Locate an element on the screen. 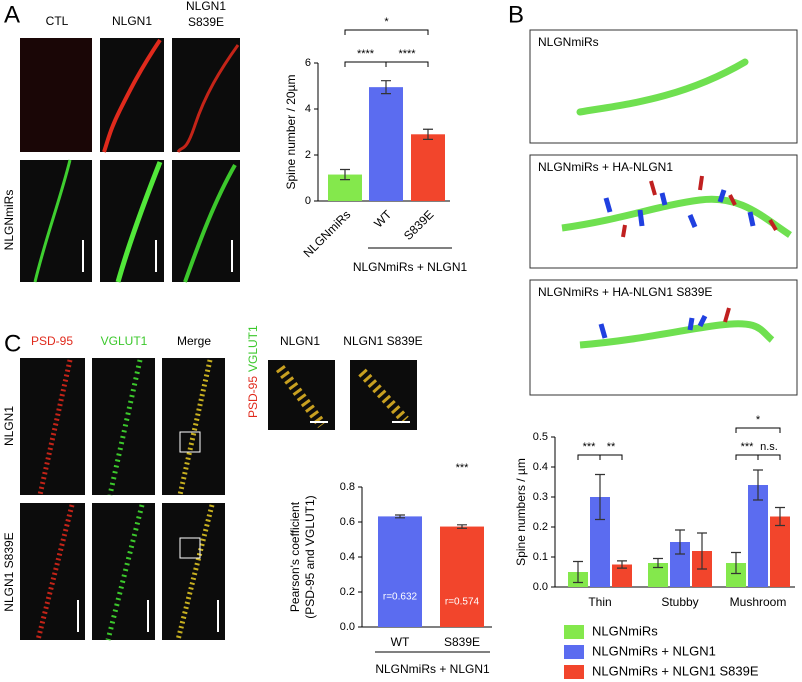 Image resolution: width=802 pixels, height=682 pixels. y-tick-label: 0.8 is located at coordinates (347, 487).